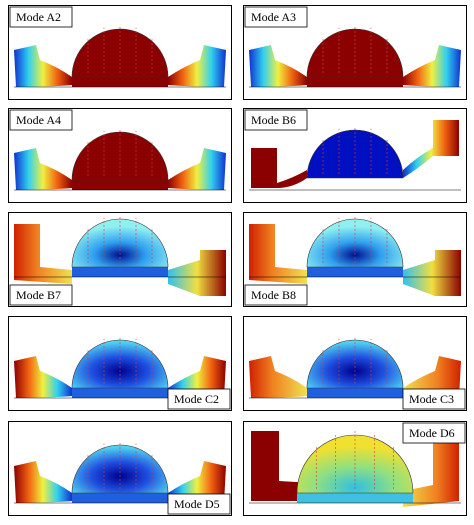 The width and height of the screenshot is (474, 525). I want to click on mode-panel: Mode A4, so click(120, 155).